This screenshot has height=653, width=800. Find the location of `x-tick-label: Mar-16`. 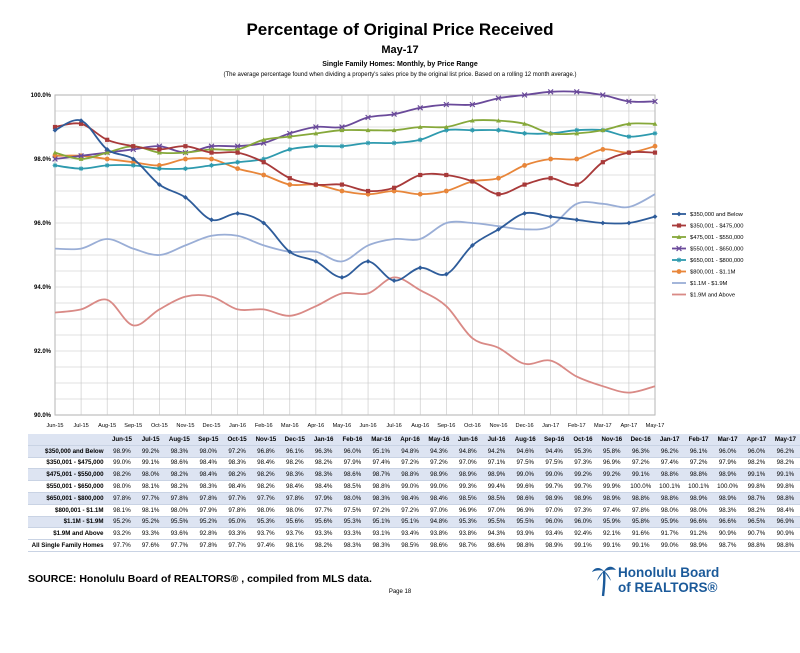

x-tick-label: Mar-16 is located at coordinates (290, 426).